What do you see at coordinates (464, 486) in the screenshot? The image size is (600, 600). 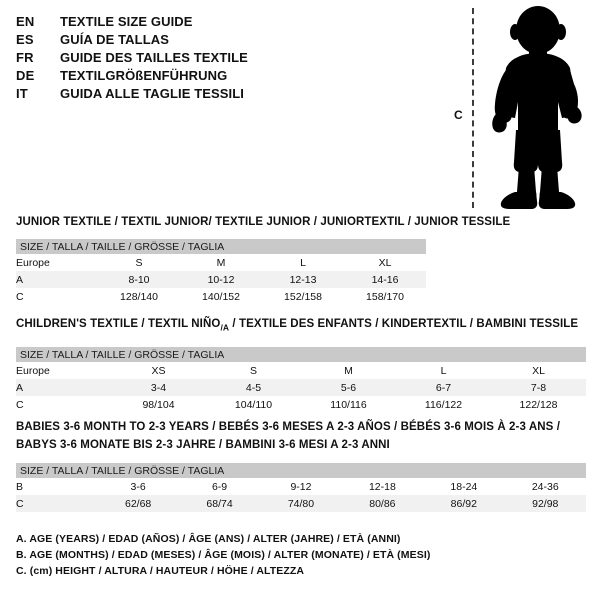 I see `cell-value: 18-24` at bounding box center [464, 486].